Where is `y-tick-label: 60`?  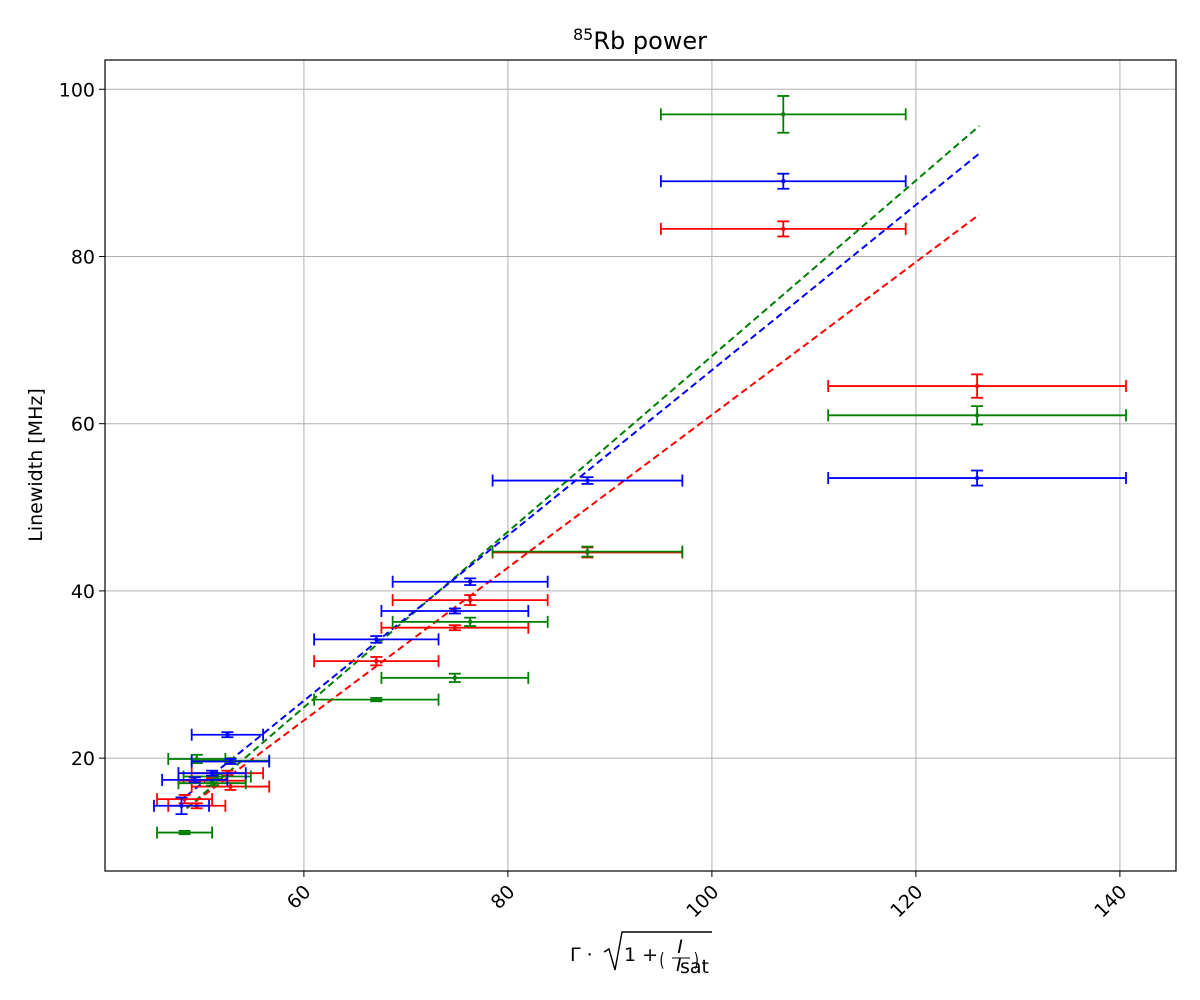 y-tick-label: 60 is located at coordinates (83, 425).